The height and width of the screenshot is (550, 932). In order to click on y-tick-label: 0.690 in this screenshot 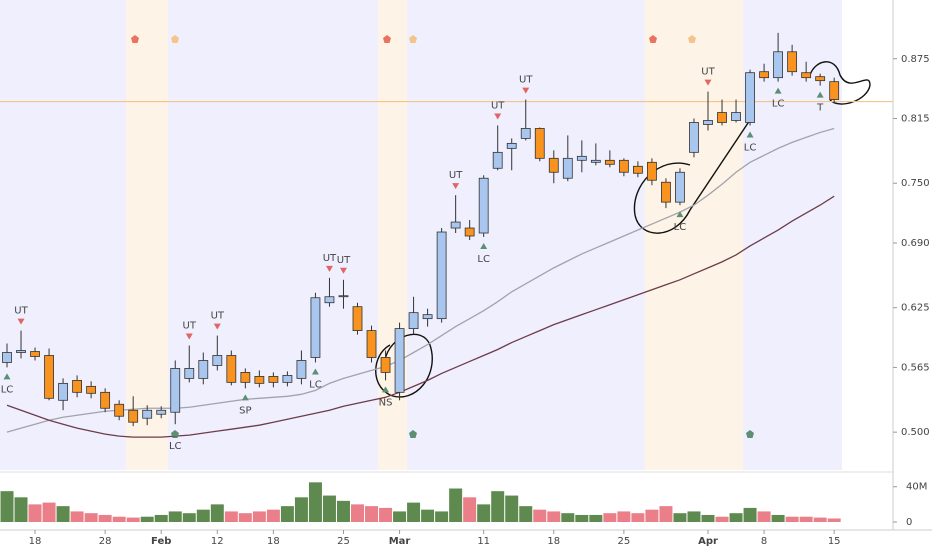, I will do `click(915, 243)`.